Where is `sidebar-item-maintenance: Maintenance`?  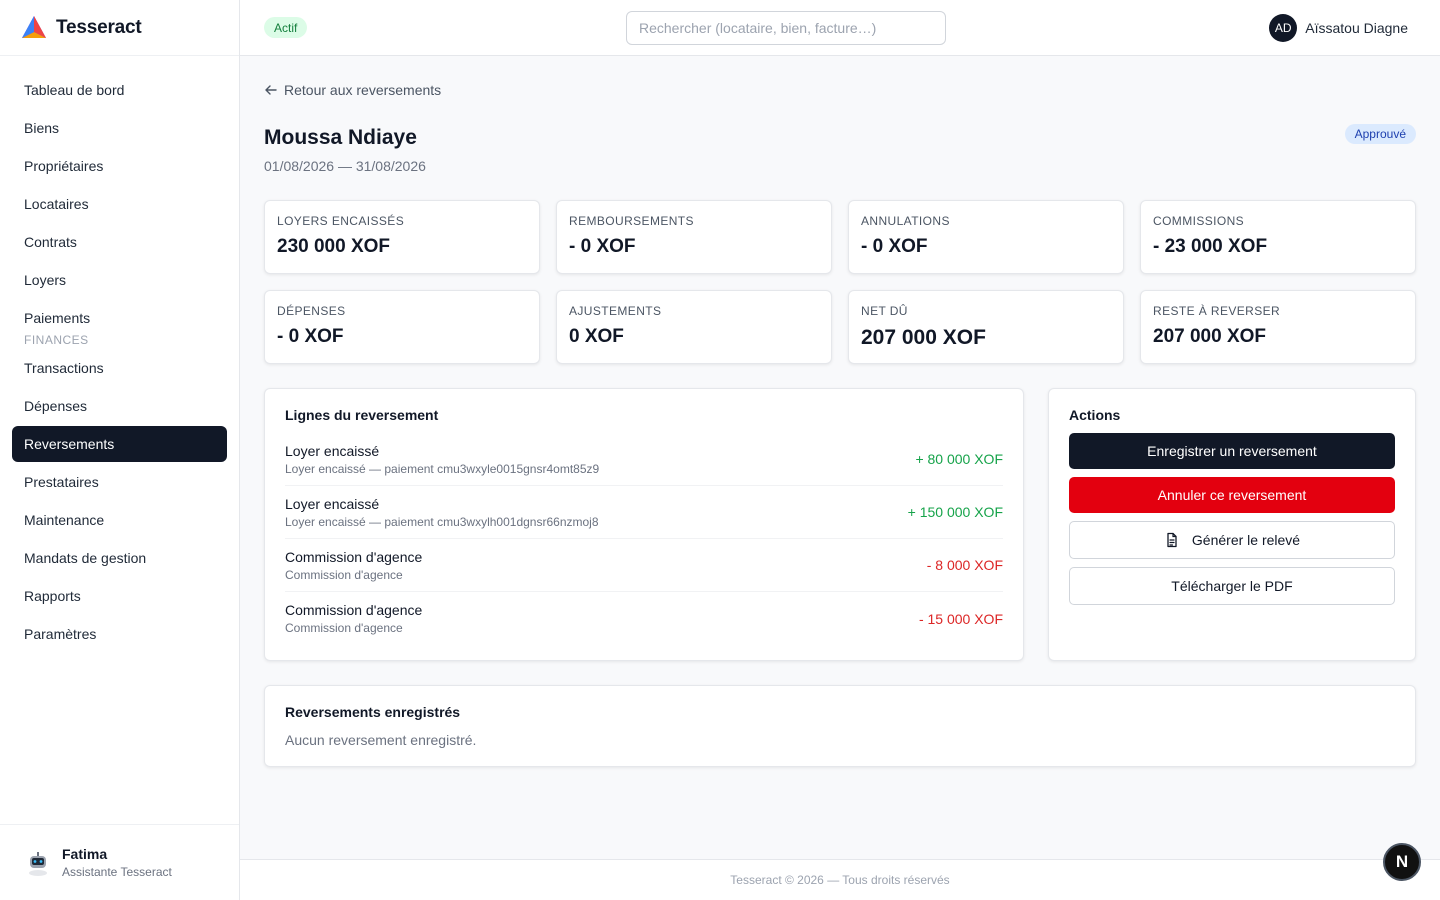 sidebar-item-maintenance: Maintenance is located at coordinates (64, 520).